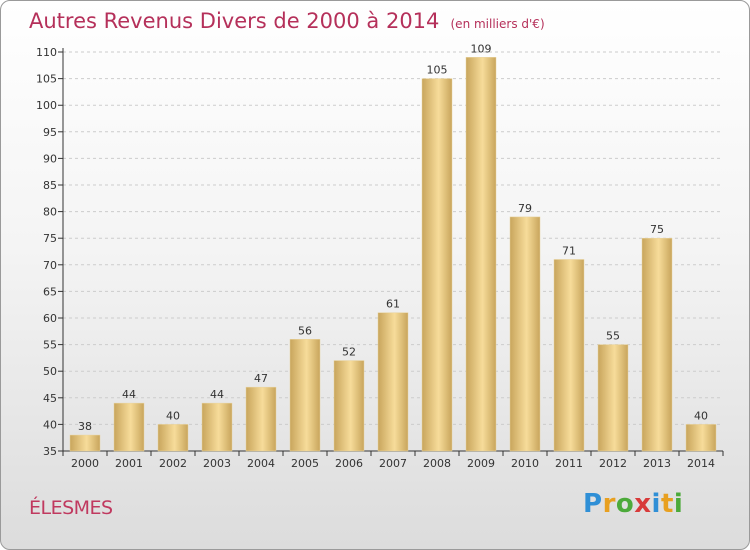  I want to click on data-label: 52, so click(349, 352).